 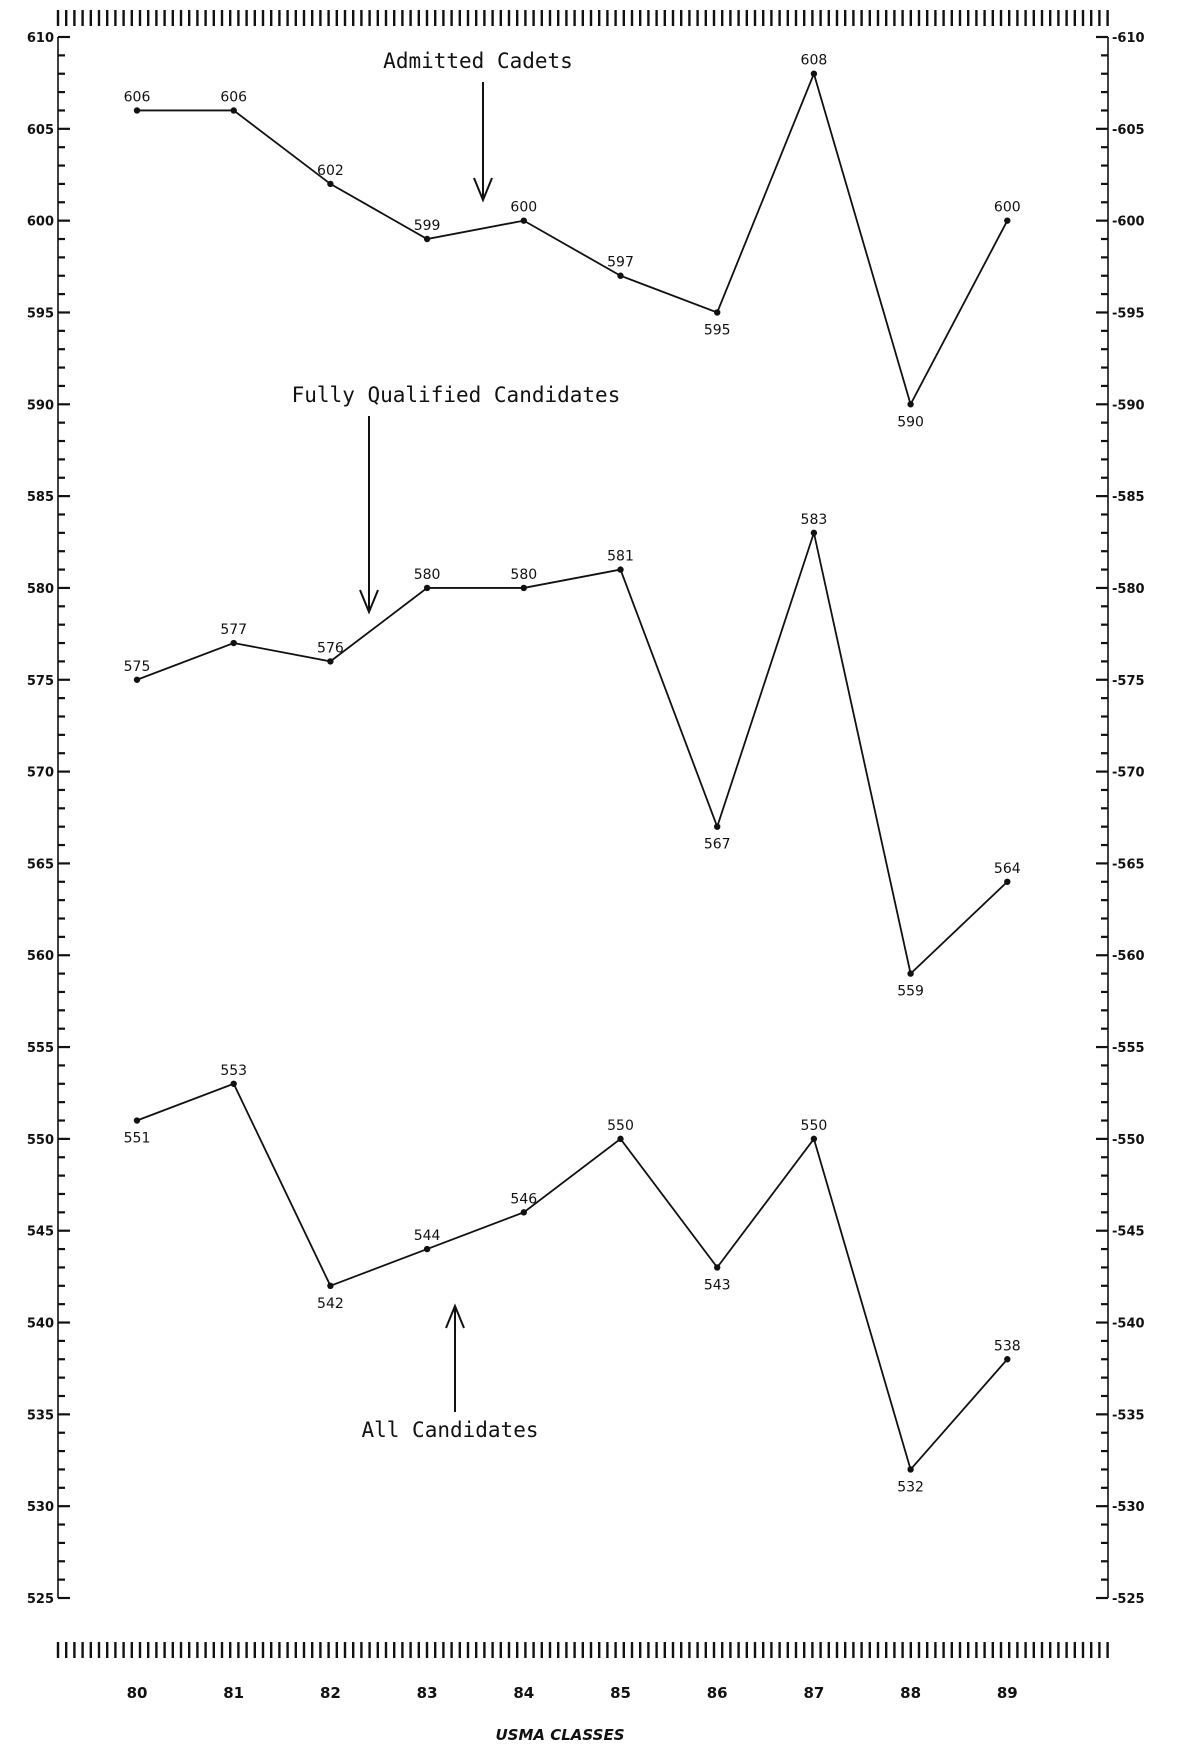 What do you see at coordinates (1128, 405) in the screenshot?
I see `y-tick-label-right: -590` at bounding box center [1128, 405].